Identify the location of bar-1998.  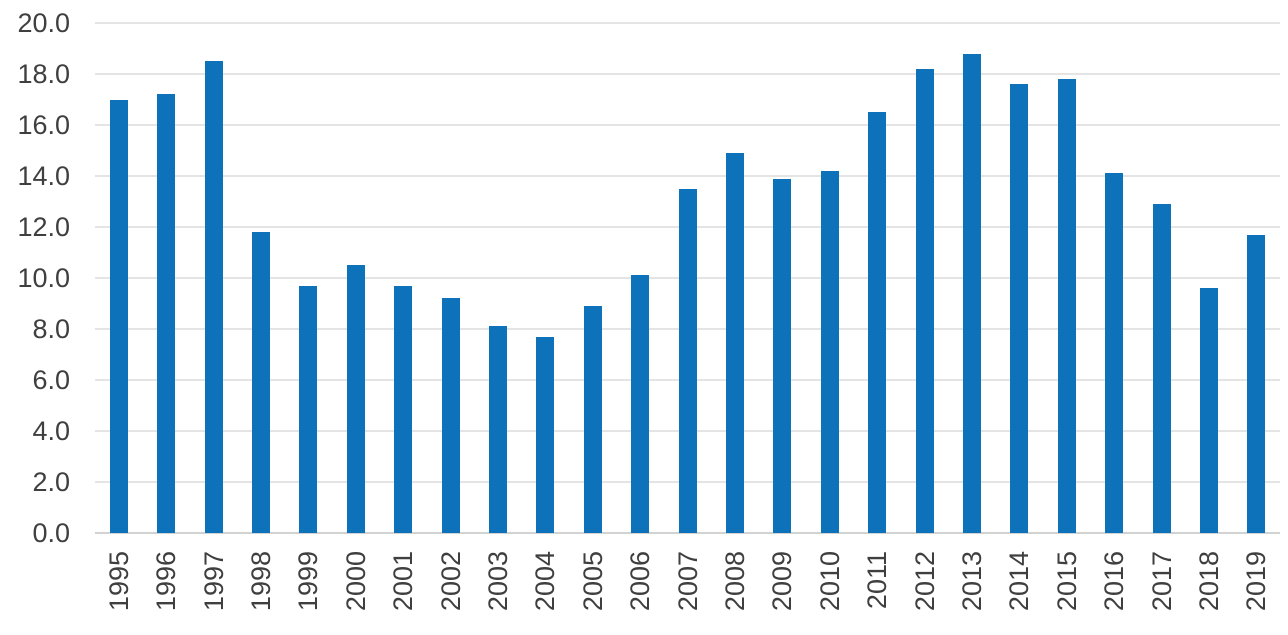
(260, 382).